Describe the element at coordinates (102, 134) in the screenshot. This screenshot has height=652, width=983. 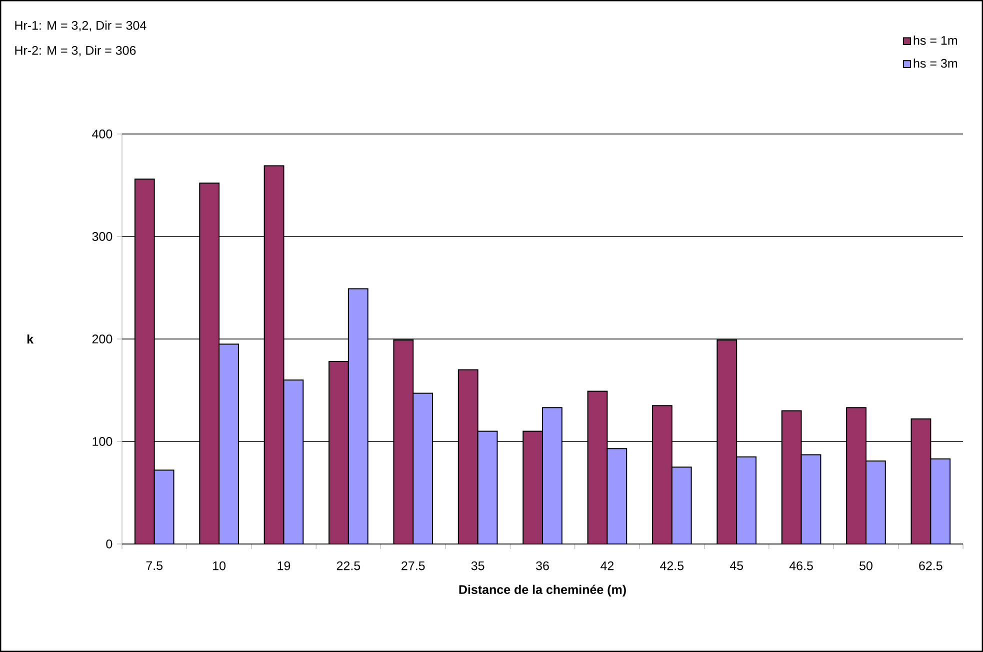
I see `y-tick-label: 400` at that location.